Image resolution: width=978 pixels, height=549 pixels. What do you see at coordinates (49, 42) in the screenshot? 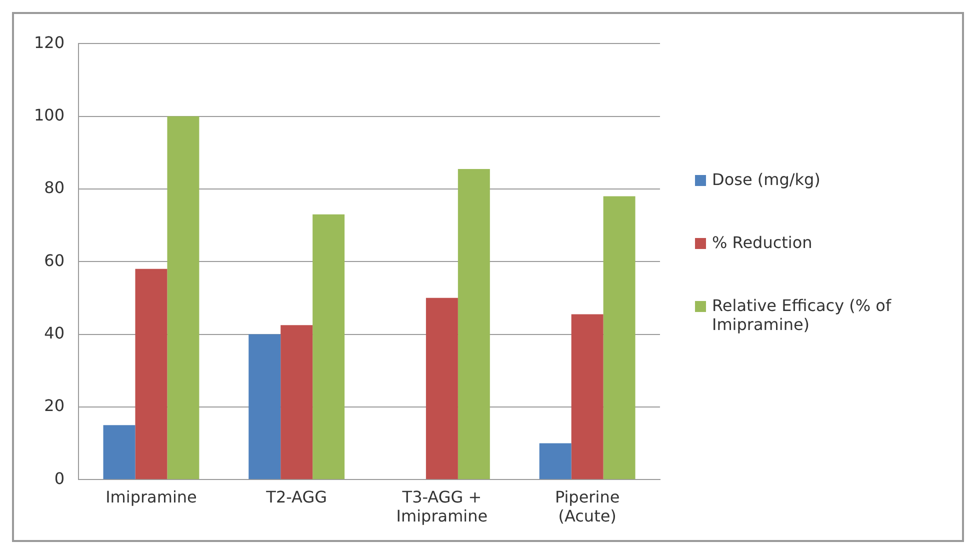
I see `y-tick-label: 120` at bounding box center [49, 42].